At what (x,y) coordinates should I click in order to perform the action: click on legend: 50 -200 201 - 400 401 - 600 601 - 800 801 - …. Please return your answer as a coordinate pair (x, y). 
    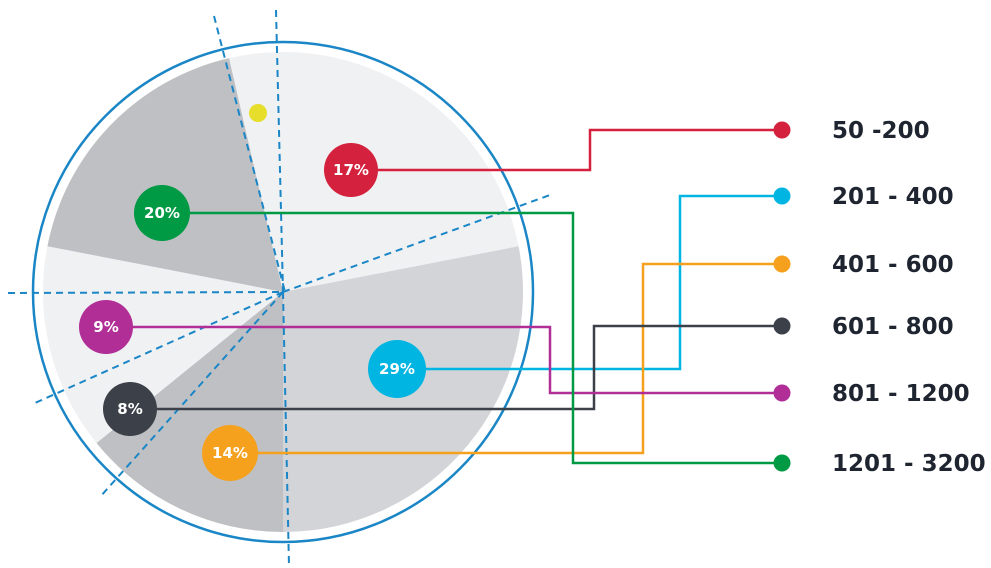
    Looking at the image, I should click on (879, 297).